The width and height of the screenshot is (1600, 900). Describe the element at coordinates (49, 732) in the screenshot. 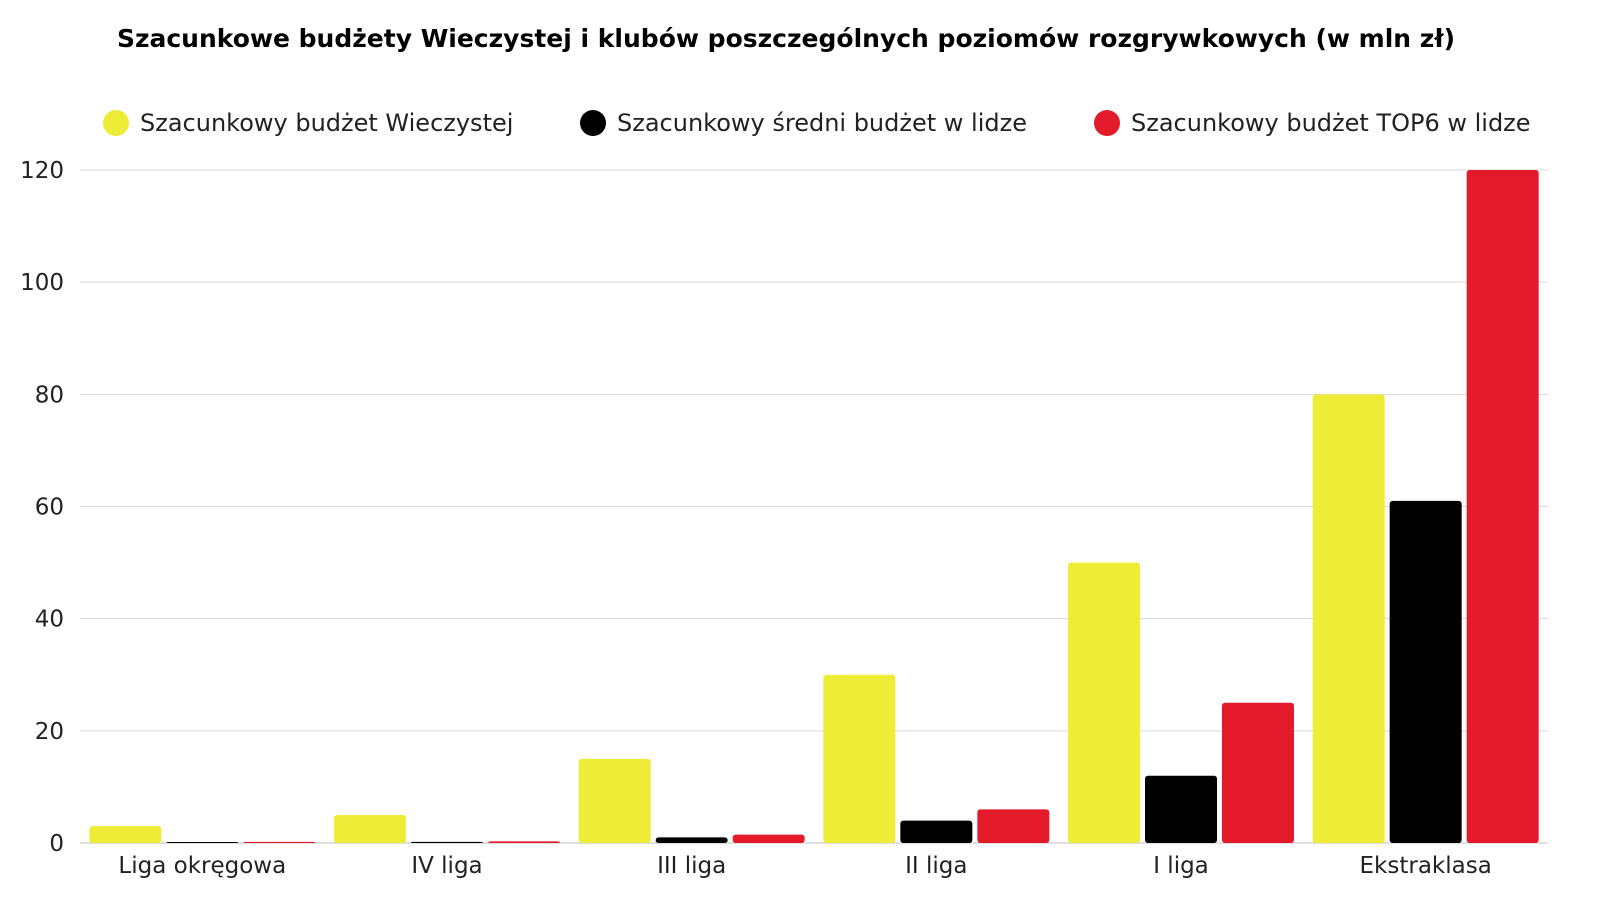

I see `y-tick-label: 20` at that location.